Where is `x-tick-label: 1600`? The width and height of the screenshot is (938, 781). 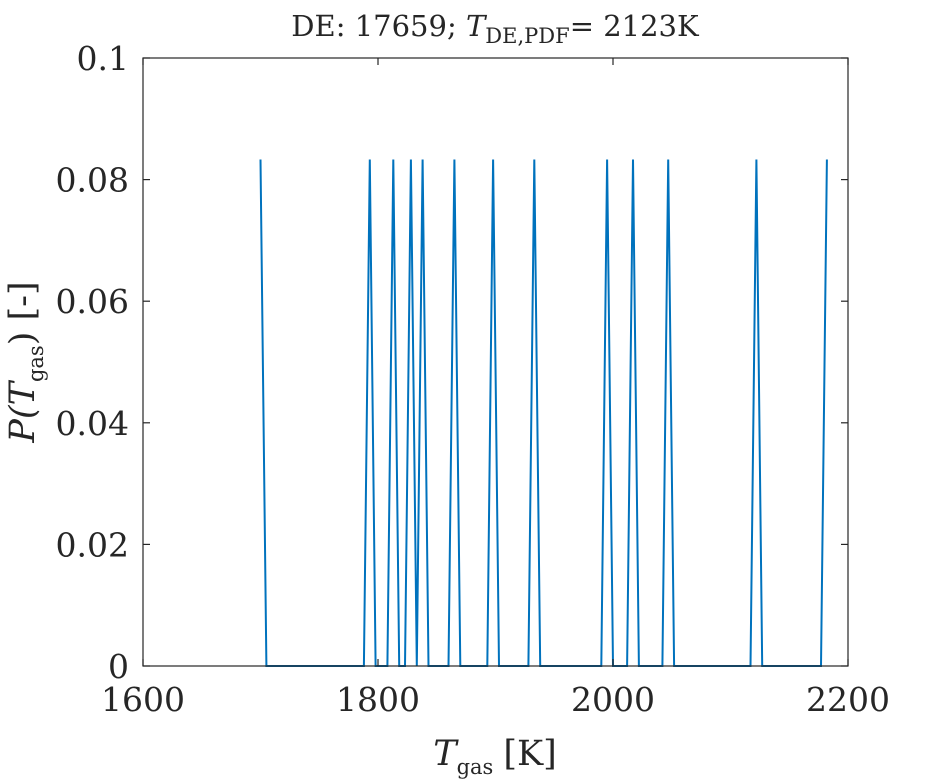
x-tick-label: 1600 is located at coordinates (143, 699).